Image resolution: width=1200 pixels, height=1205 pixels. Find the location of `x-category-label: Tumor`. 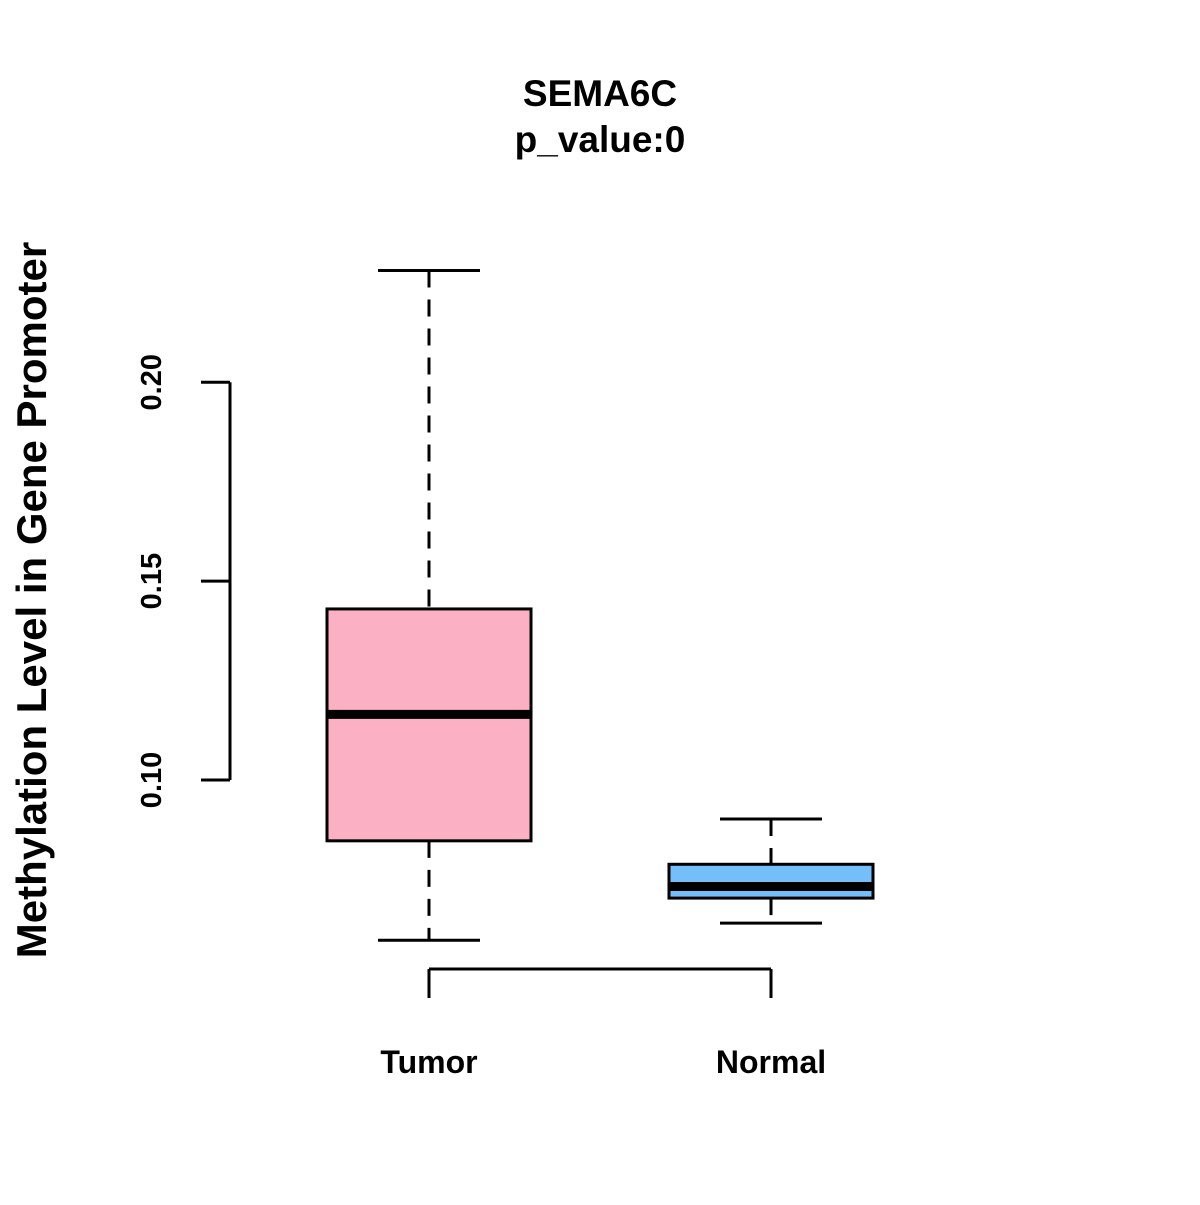

x-category-label: Tumor is located at coordinates (428, 1062).